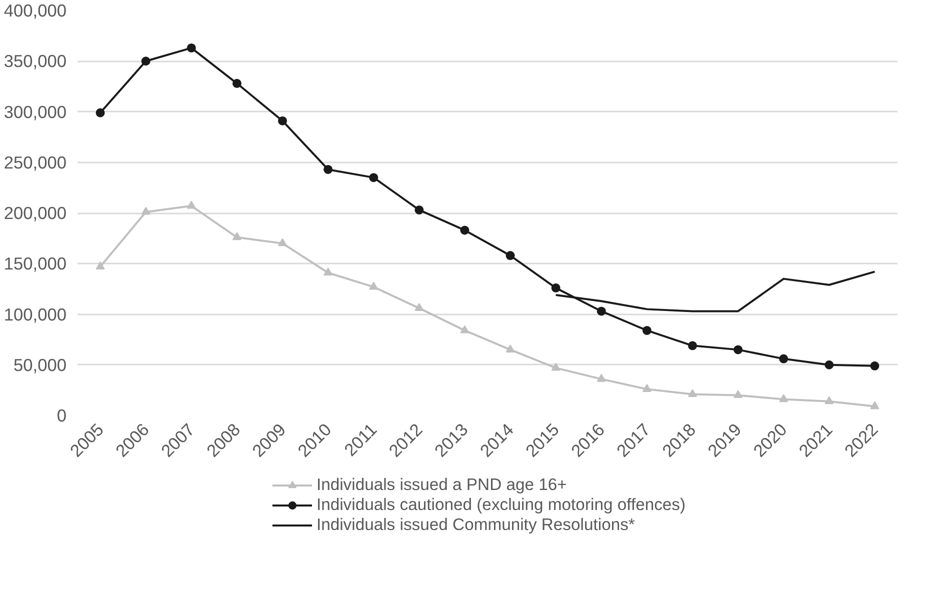 The width and height of the screenshot is (939, 594). What do you see at coordinates (35, 162) in the screenshot?
I see `y-tick-label: 250,000` at bounding box center [35, 162].